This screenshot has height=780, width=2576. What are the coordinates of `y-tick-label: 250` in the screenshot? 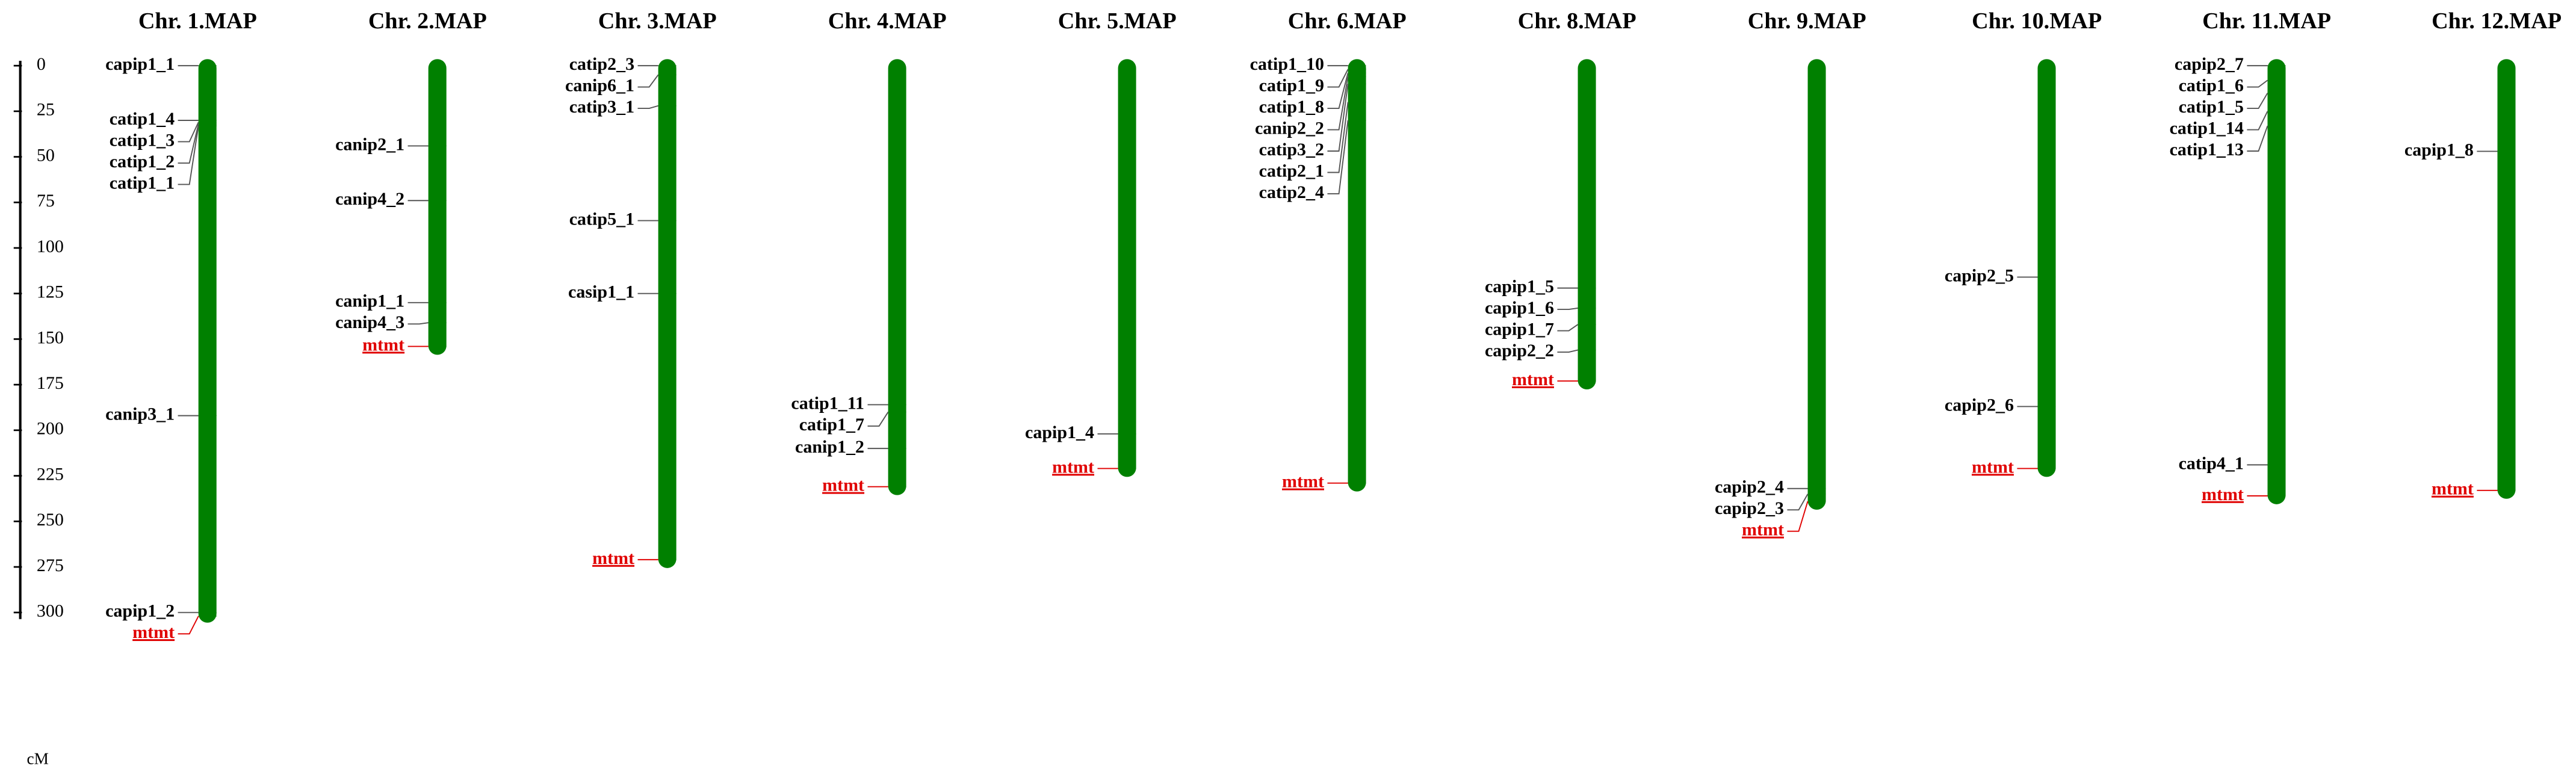 It's located at (50, 520).